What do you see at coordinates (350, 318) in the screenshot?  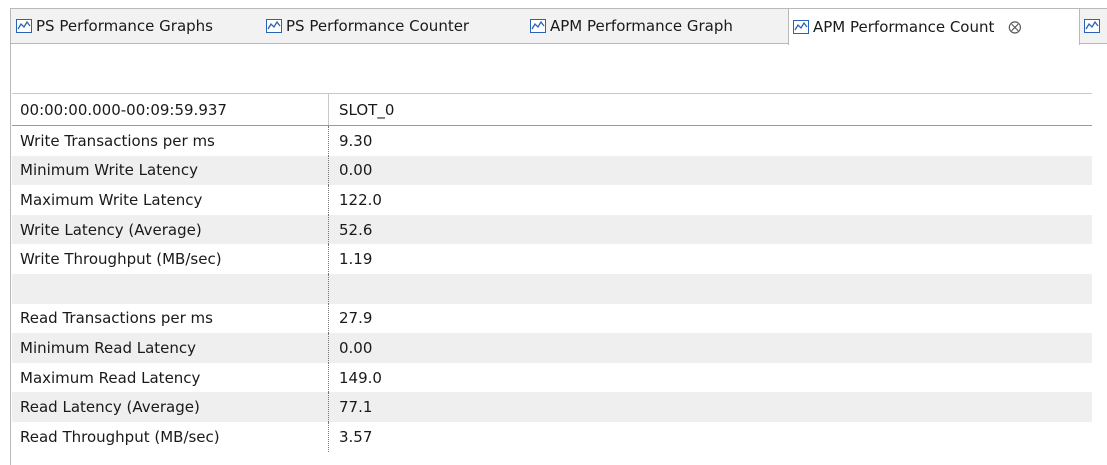 I see `metric-value: 27.9` at bounding box center [350, 318].